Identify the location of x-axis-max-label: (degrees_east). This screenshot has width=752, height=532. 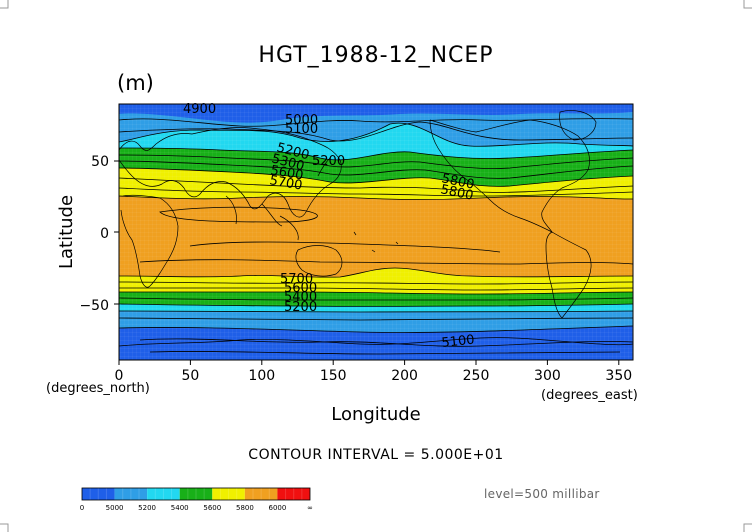
(589, 395).